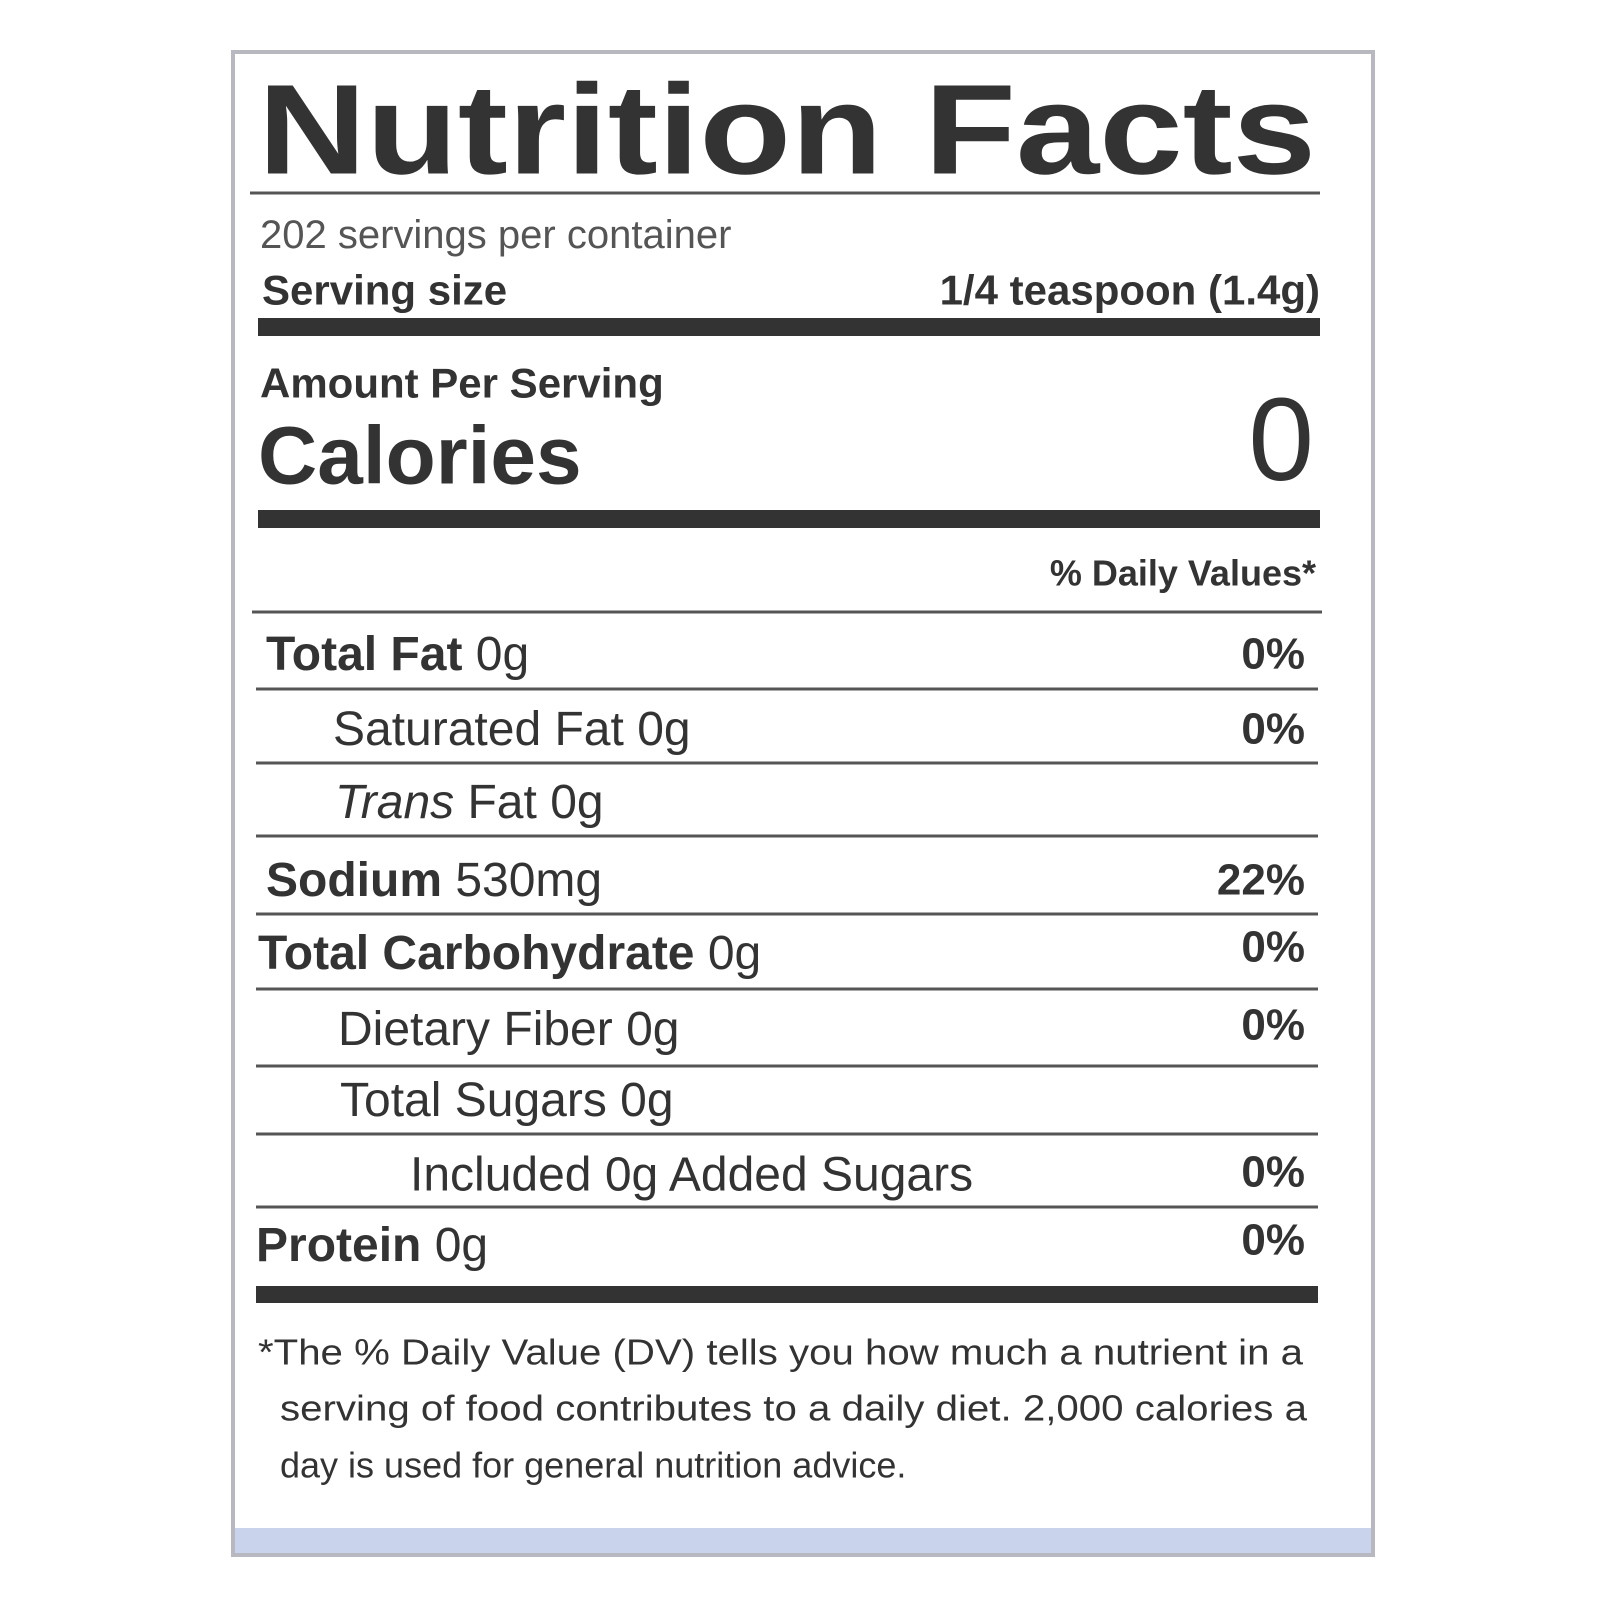 The image size is (1600, 1600). I want to click on serving-size-label: Serving size, so click(384, 290).